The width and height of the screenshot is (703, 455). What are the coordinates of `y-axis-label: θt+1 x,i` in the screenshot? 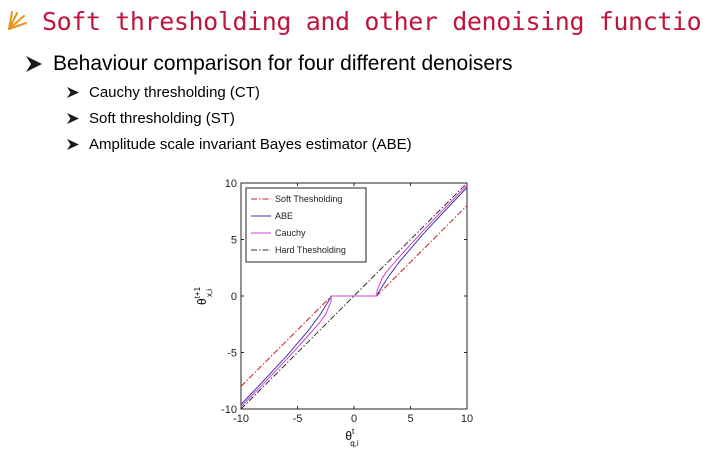 It's located at (203, 295).